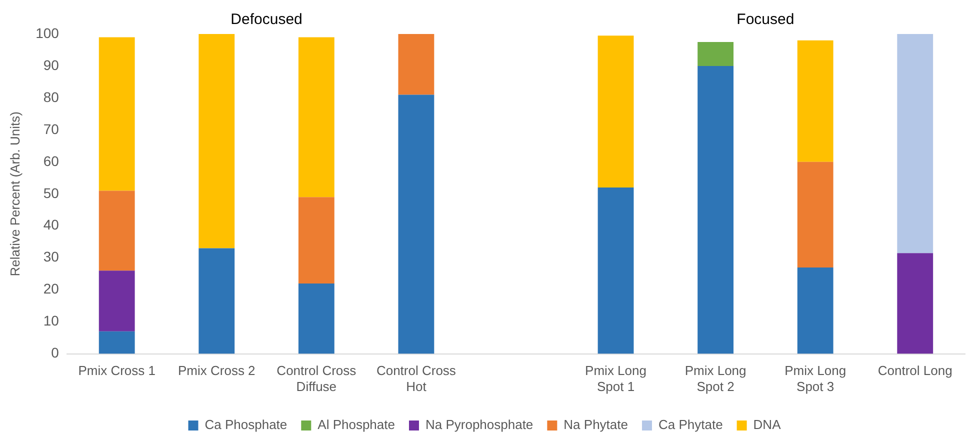  Describe the element at coordinates (51, 160) in the screenshot. I see `y-tick-label: 60` at that location.